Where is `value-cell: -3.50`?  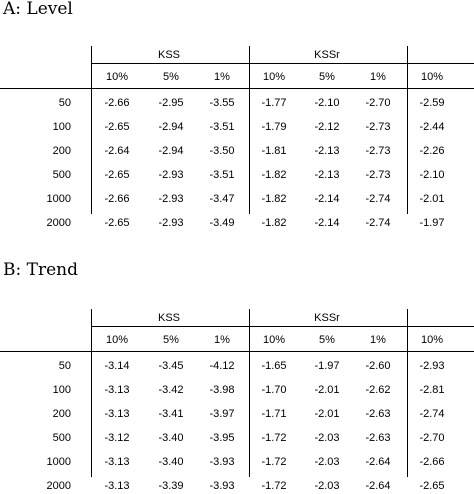 value-cell: -3.50 is located at coordinates (222, 151).